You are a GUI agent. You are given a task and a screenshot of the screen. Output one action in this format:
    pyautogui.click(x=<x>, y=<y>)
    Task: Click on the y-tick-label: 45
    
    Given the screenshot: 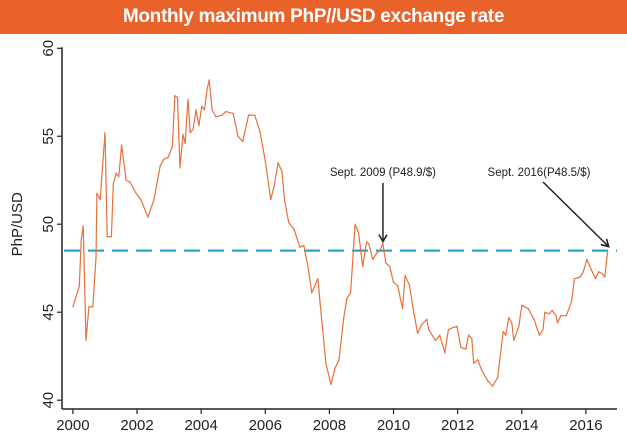 What is the action you would take?
    pyautogui.click(x=48, y=312)
    